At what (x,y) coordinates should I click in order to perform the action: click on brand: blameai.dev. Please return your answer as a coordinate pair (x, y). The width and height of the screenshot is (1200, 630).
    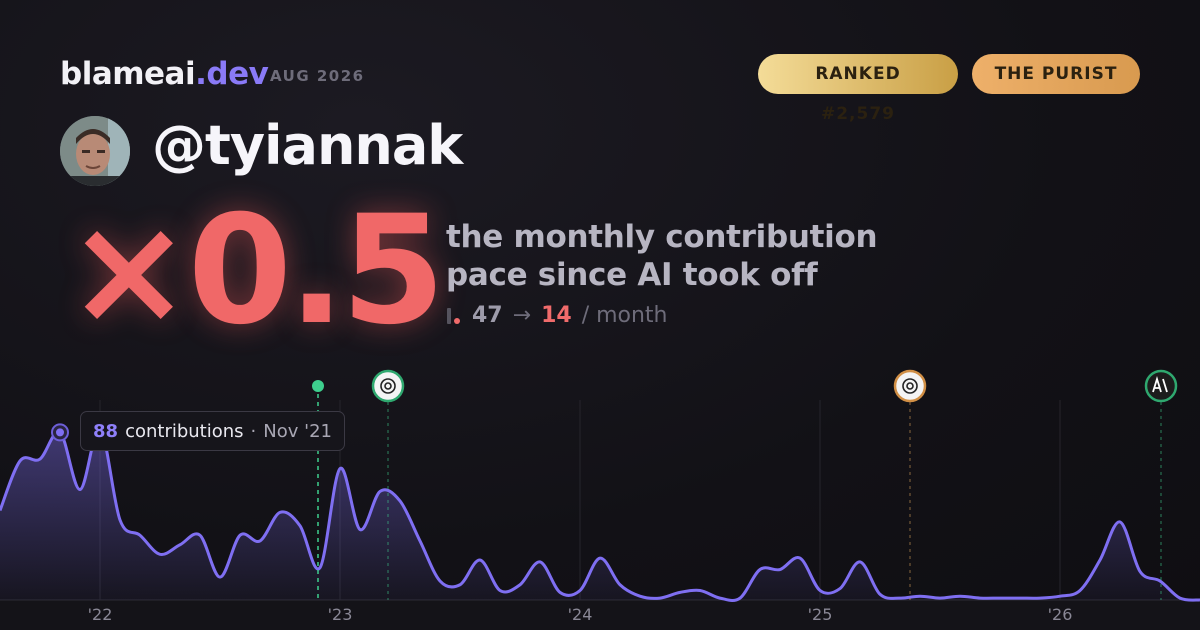
    Looking at the image, I should click on (164, 74).